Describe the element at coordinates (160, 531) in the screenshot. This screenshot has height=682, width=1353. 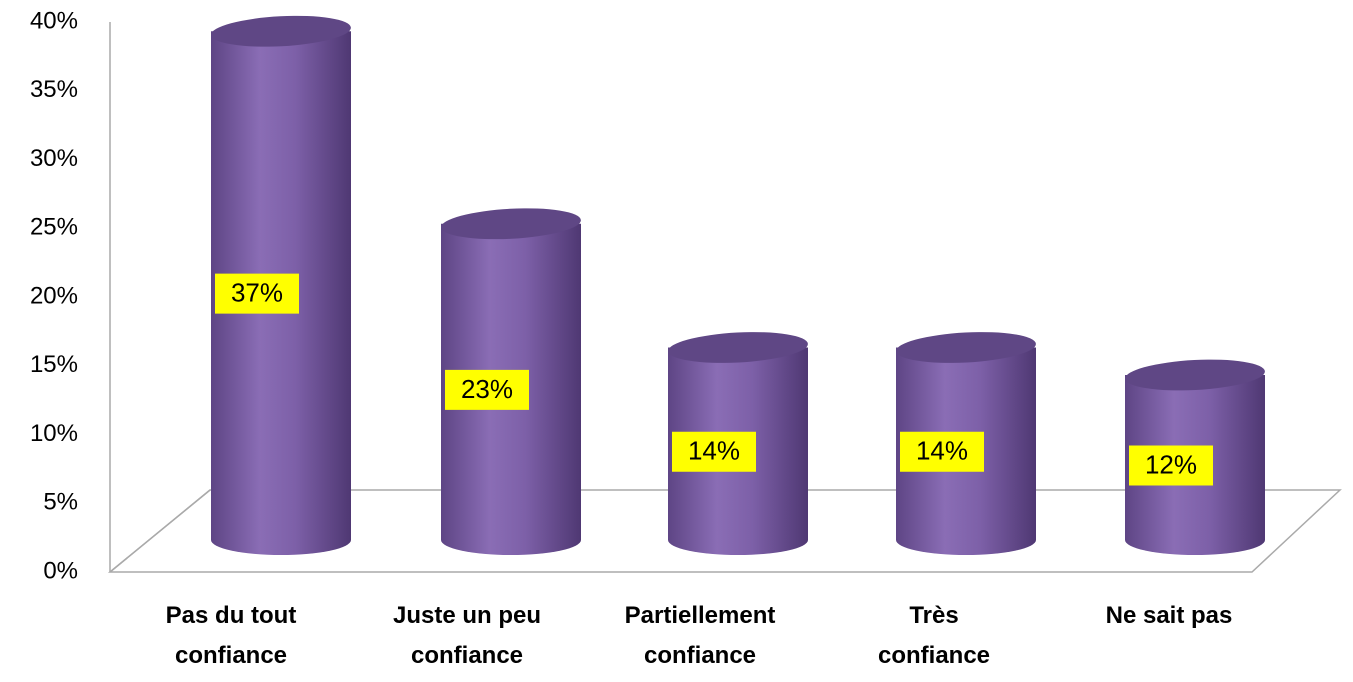
I see `floor-edge` at that location.